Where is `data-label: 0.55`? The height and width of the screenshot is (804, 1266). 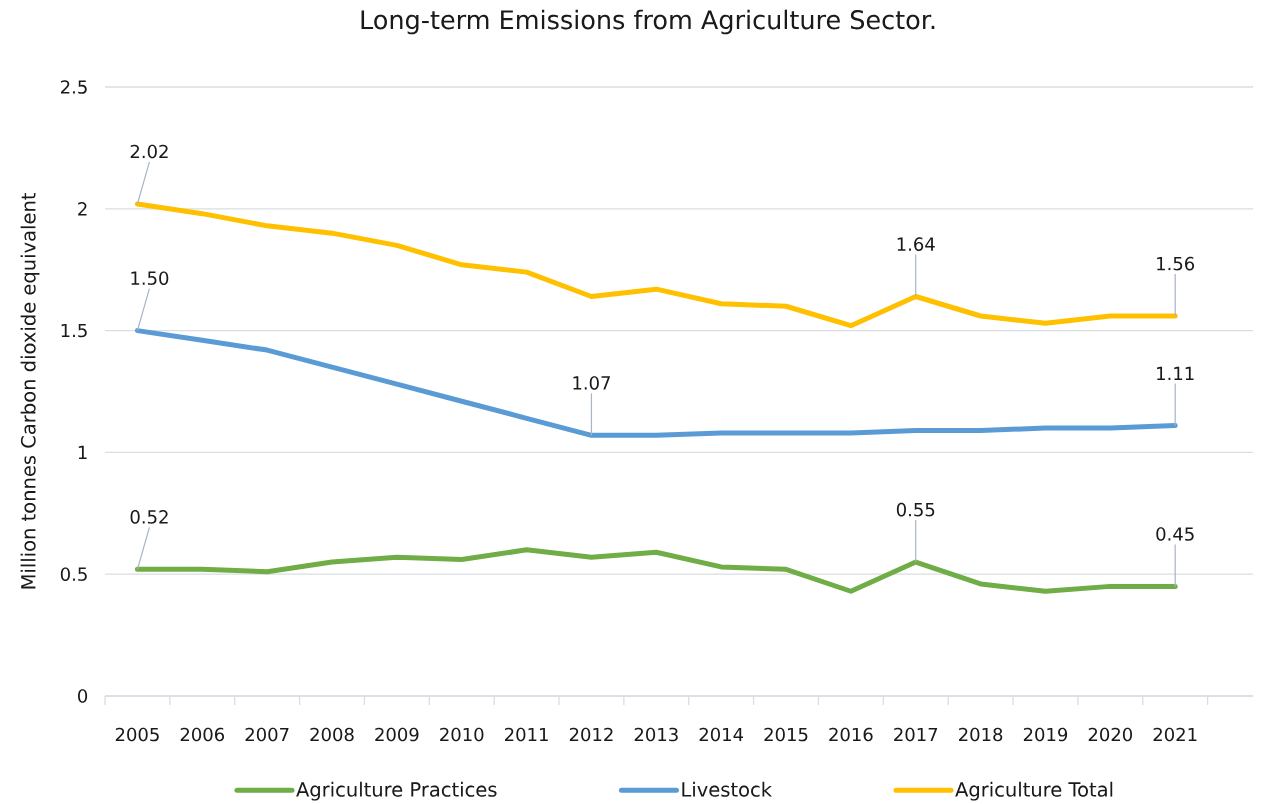 data-label: 0.55 is located at coordinates (915, 509).